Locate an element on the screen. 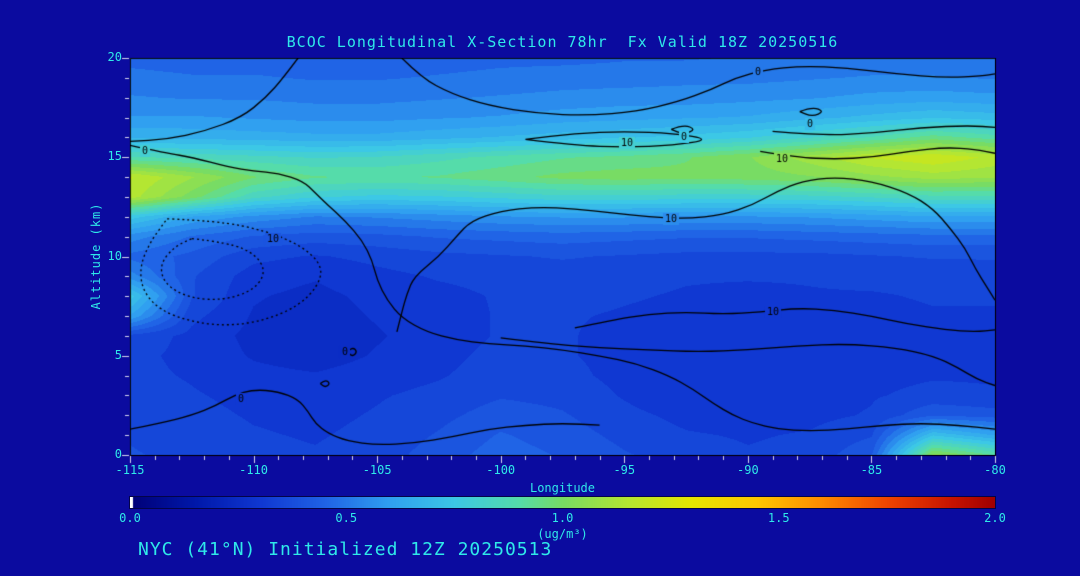 The width and height of the screenshot is (1080, 576). colorbar-tick-label: 2.0 is located at coordinates (995, 518).